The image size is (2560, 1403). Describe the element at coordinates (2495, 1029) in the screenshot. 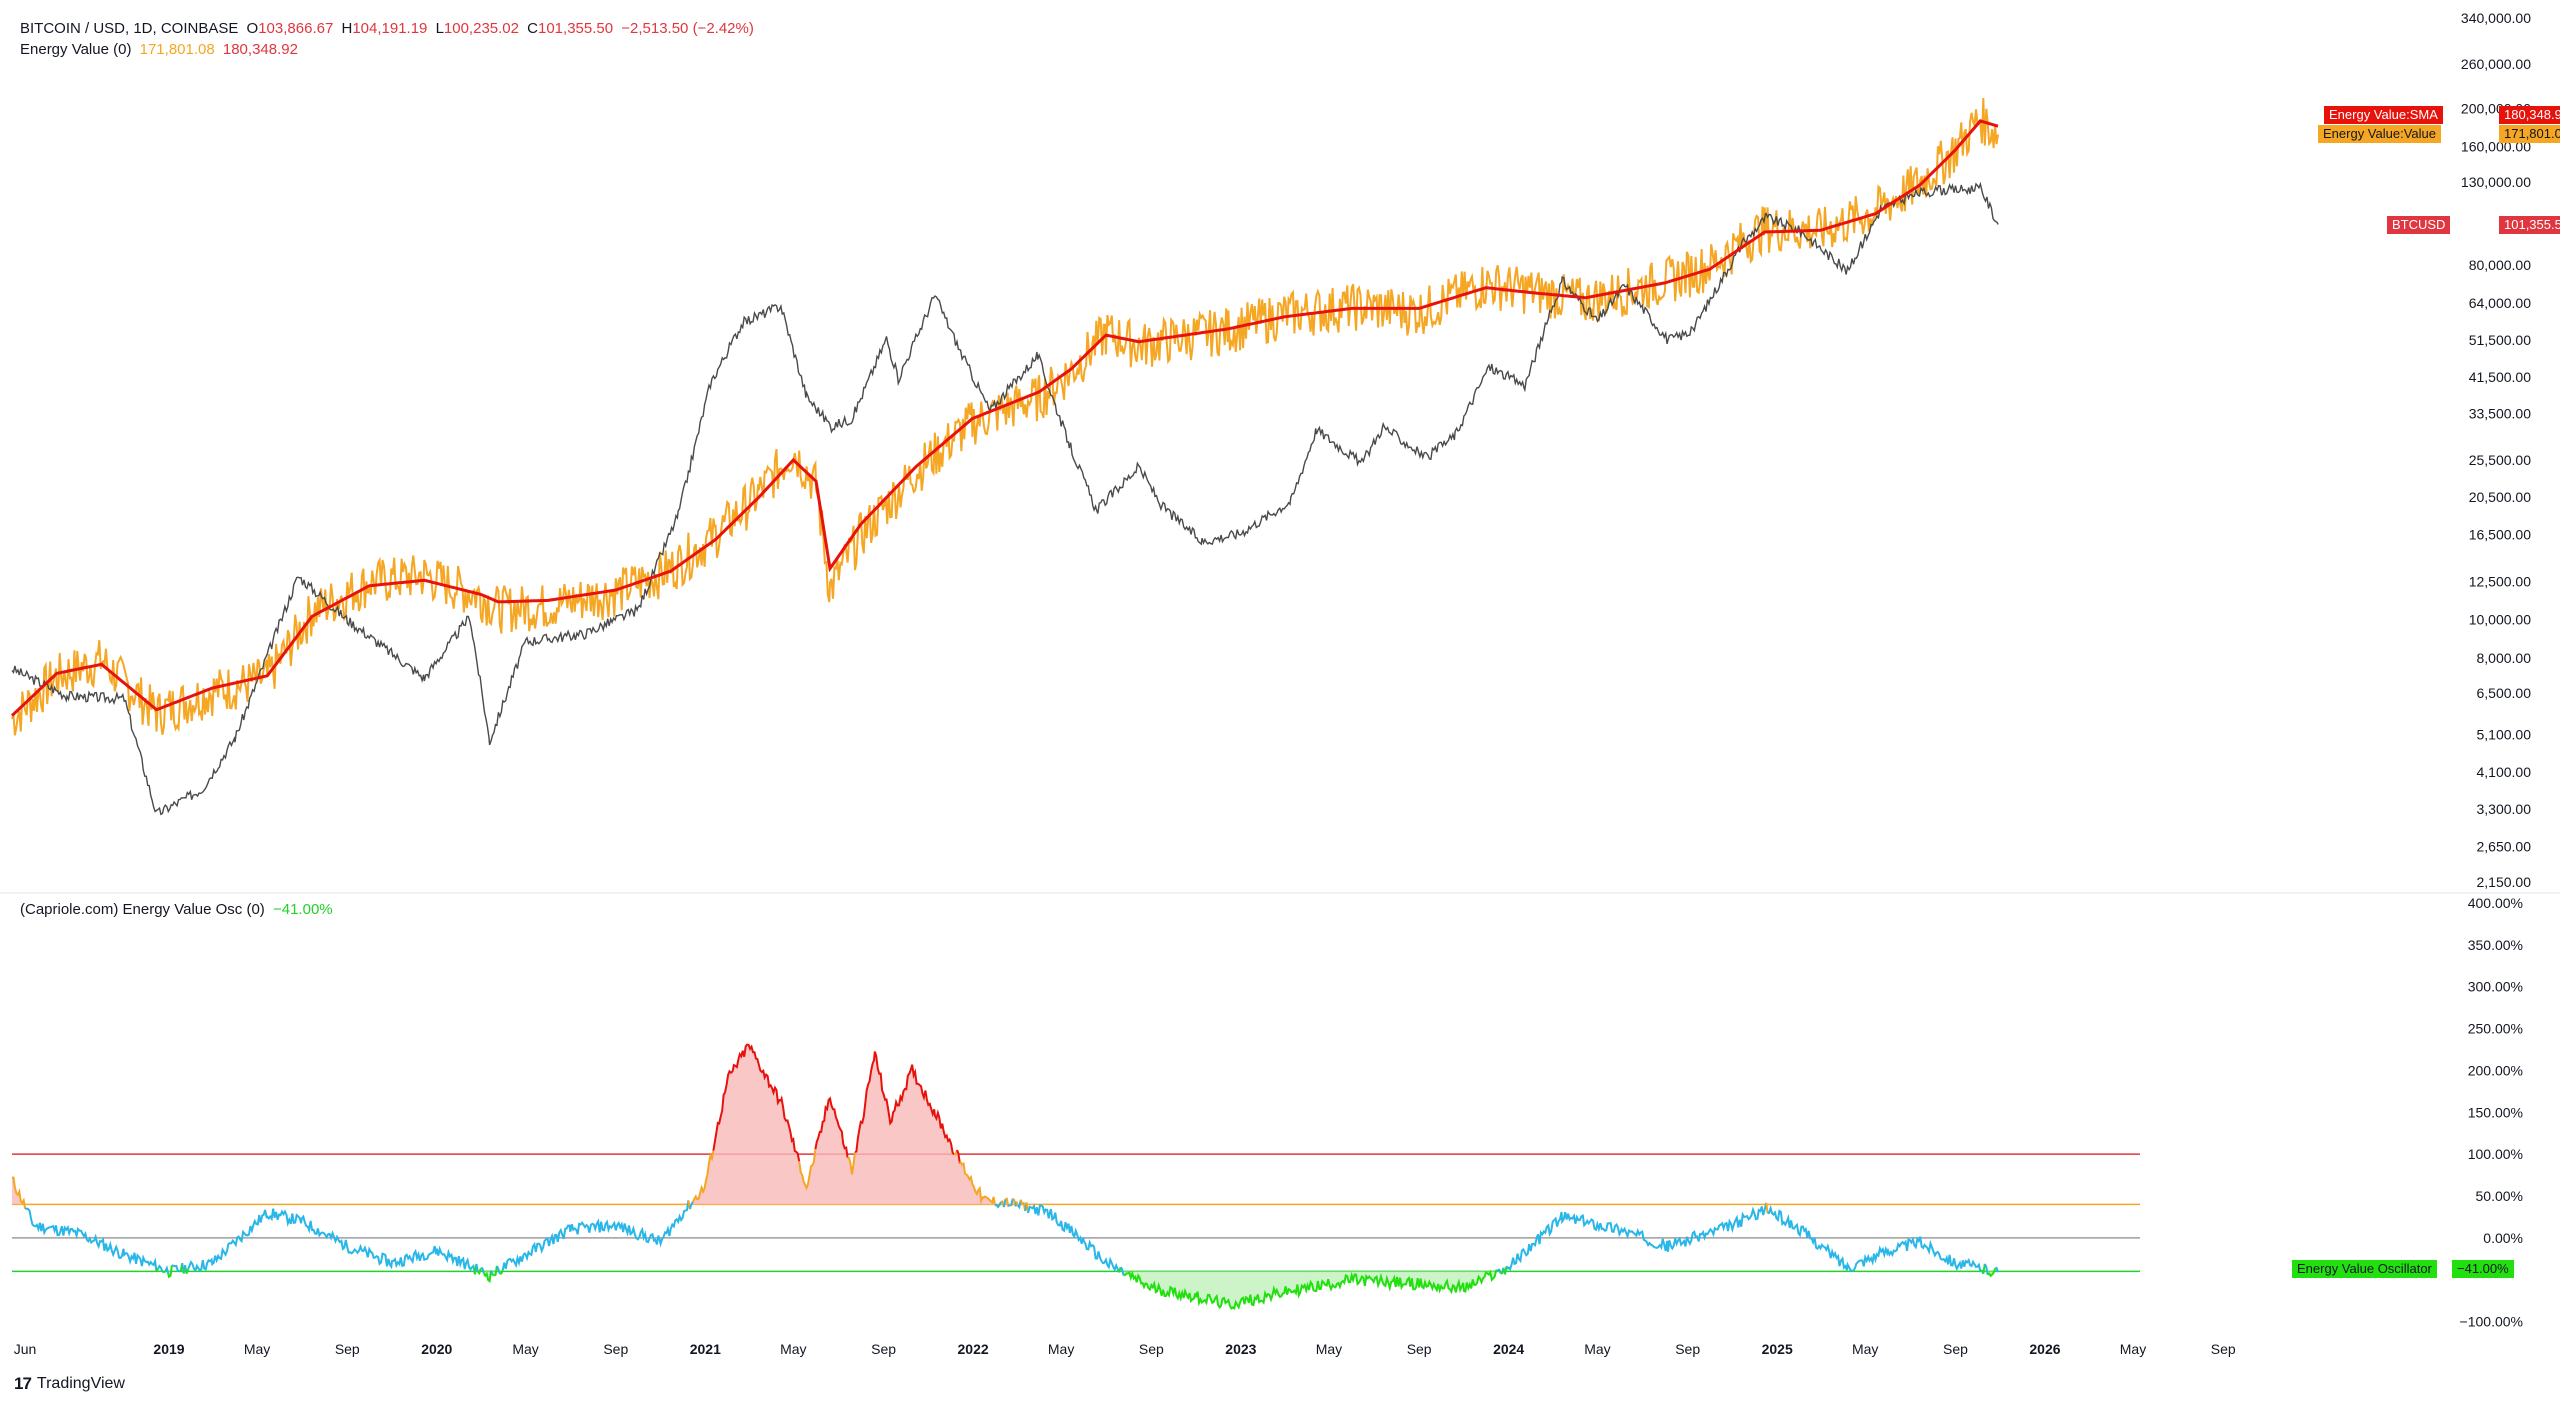

I see `osc-tick-label: 250.00%` at that location.